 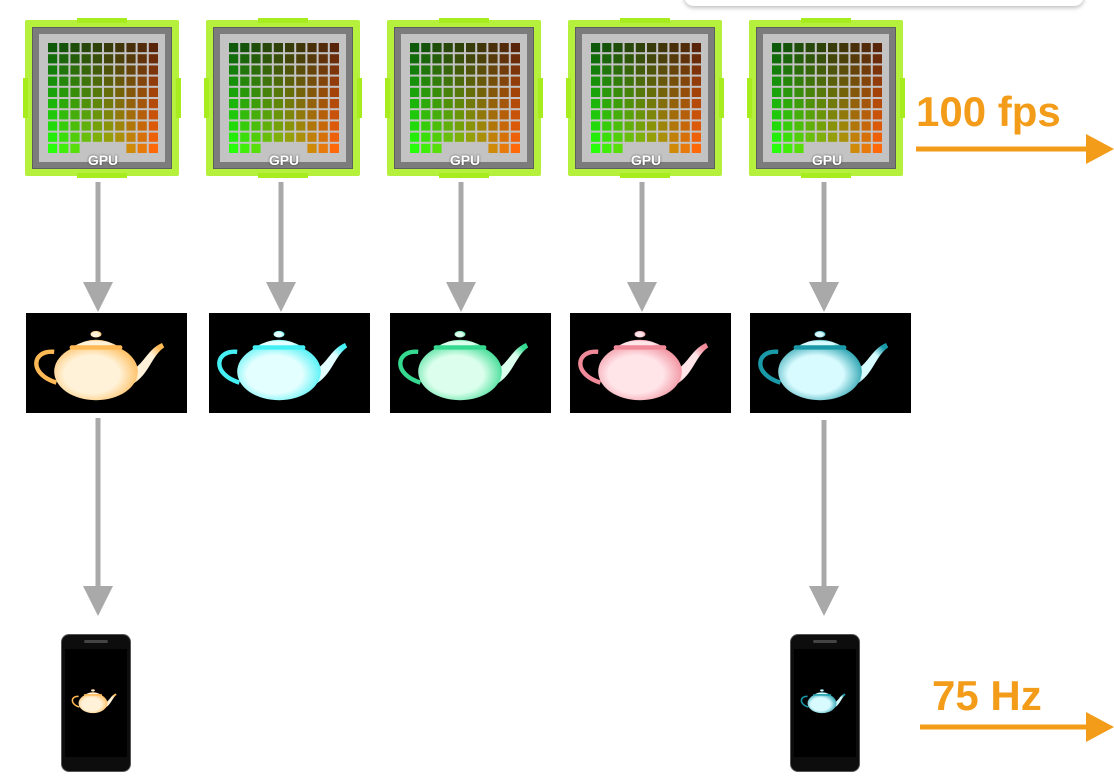 I want to click on render-rate-label: 100 fps, so click(x=988, y=111).